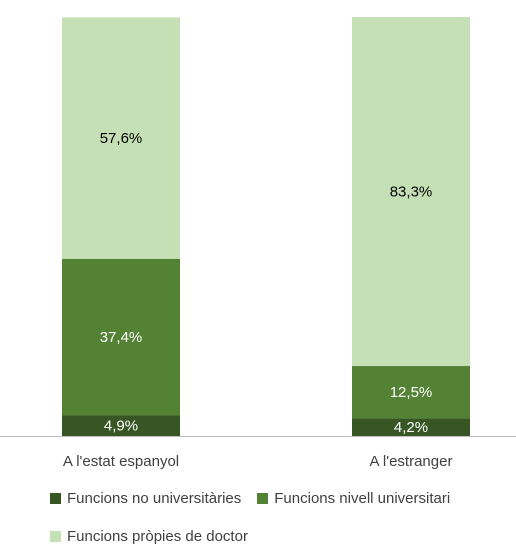  I want to click on bar-segment-a-l-estranger-funcions-propies-de-doctor, so click(411, 192).